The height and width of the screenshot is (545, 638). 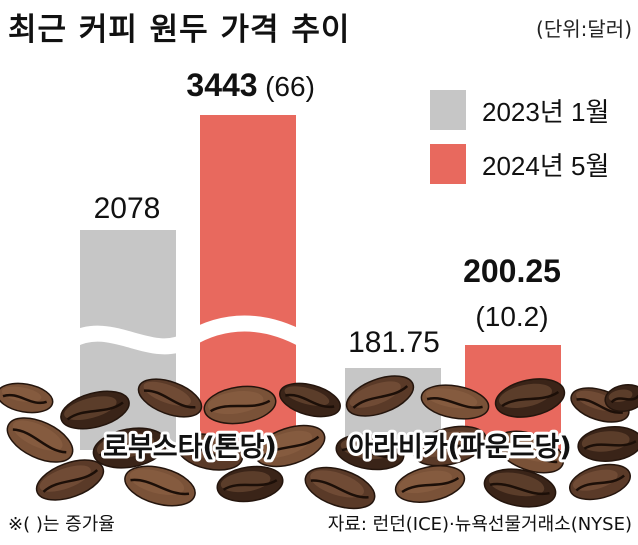 What do you see at coordinates (290, 86) in the screenshot?
I see `growth-label-robusta: (66)` at bounding box center [290, 86].